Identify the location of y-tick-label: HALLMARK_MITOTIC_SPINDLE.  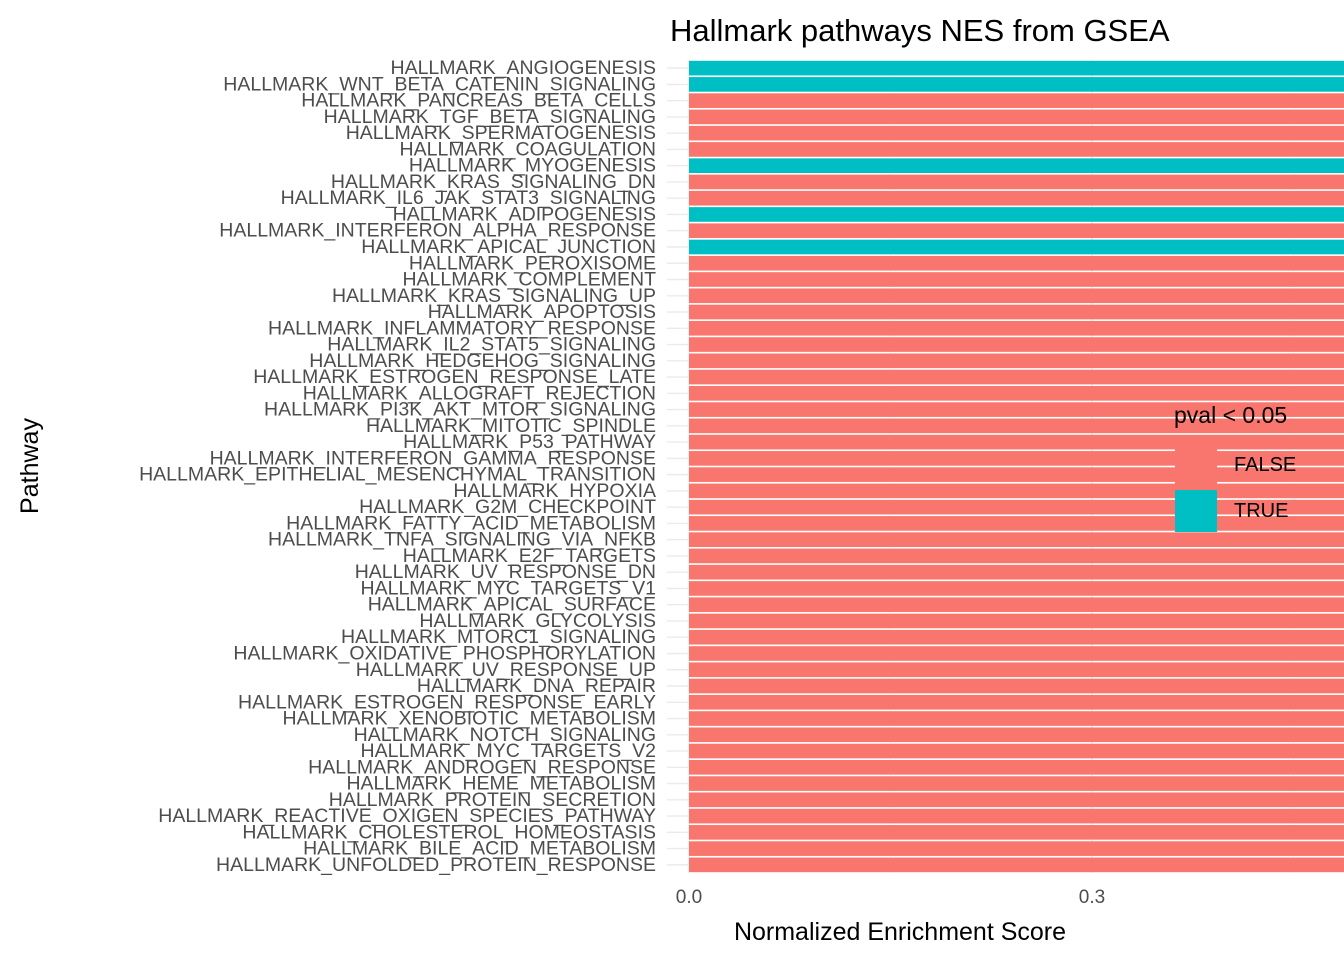
(511, 426).